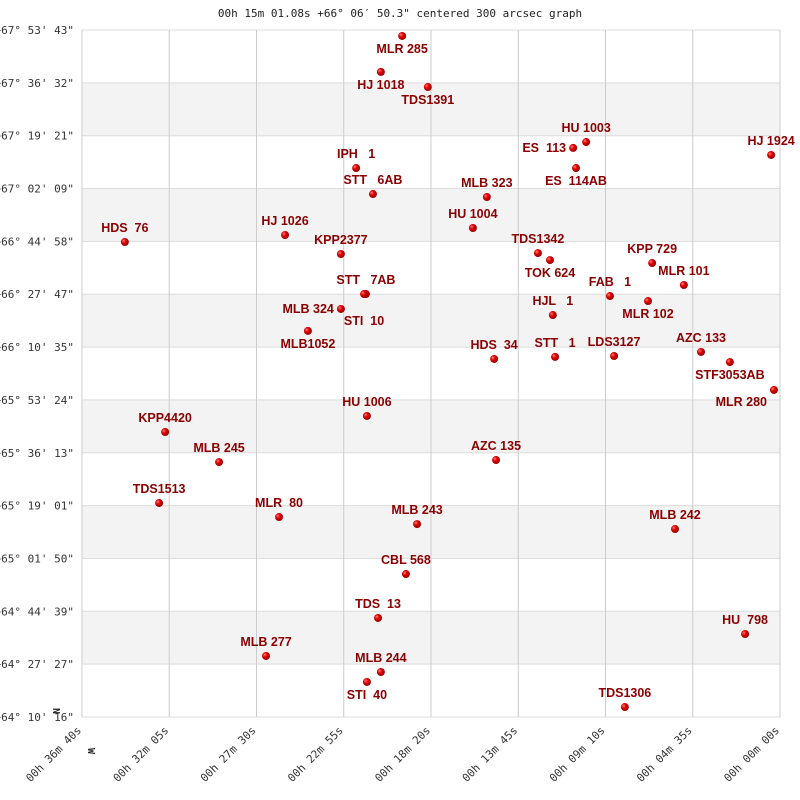  I want to click on star-point: HJ 1018, so click(381, 79).